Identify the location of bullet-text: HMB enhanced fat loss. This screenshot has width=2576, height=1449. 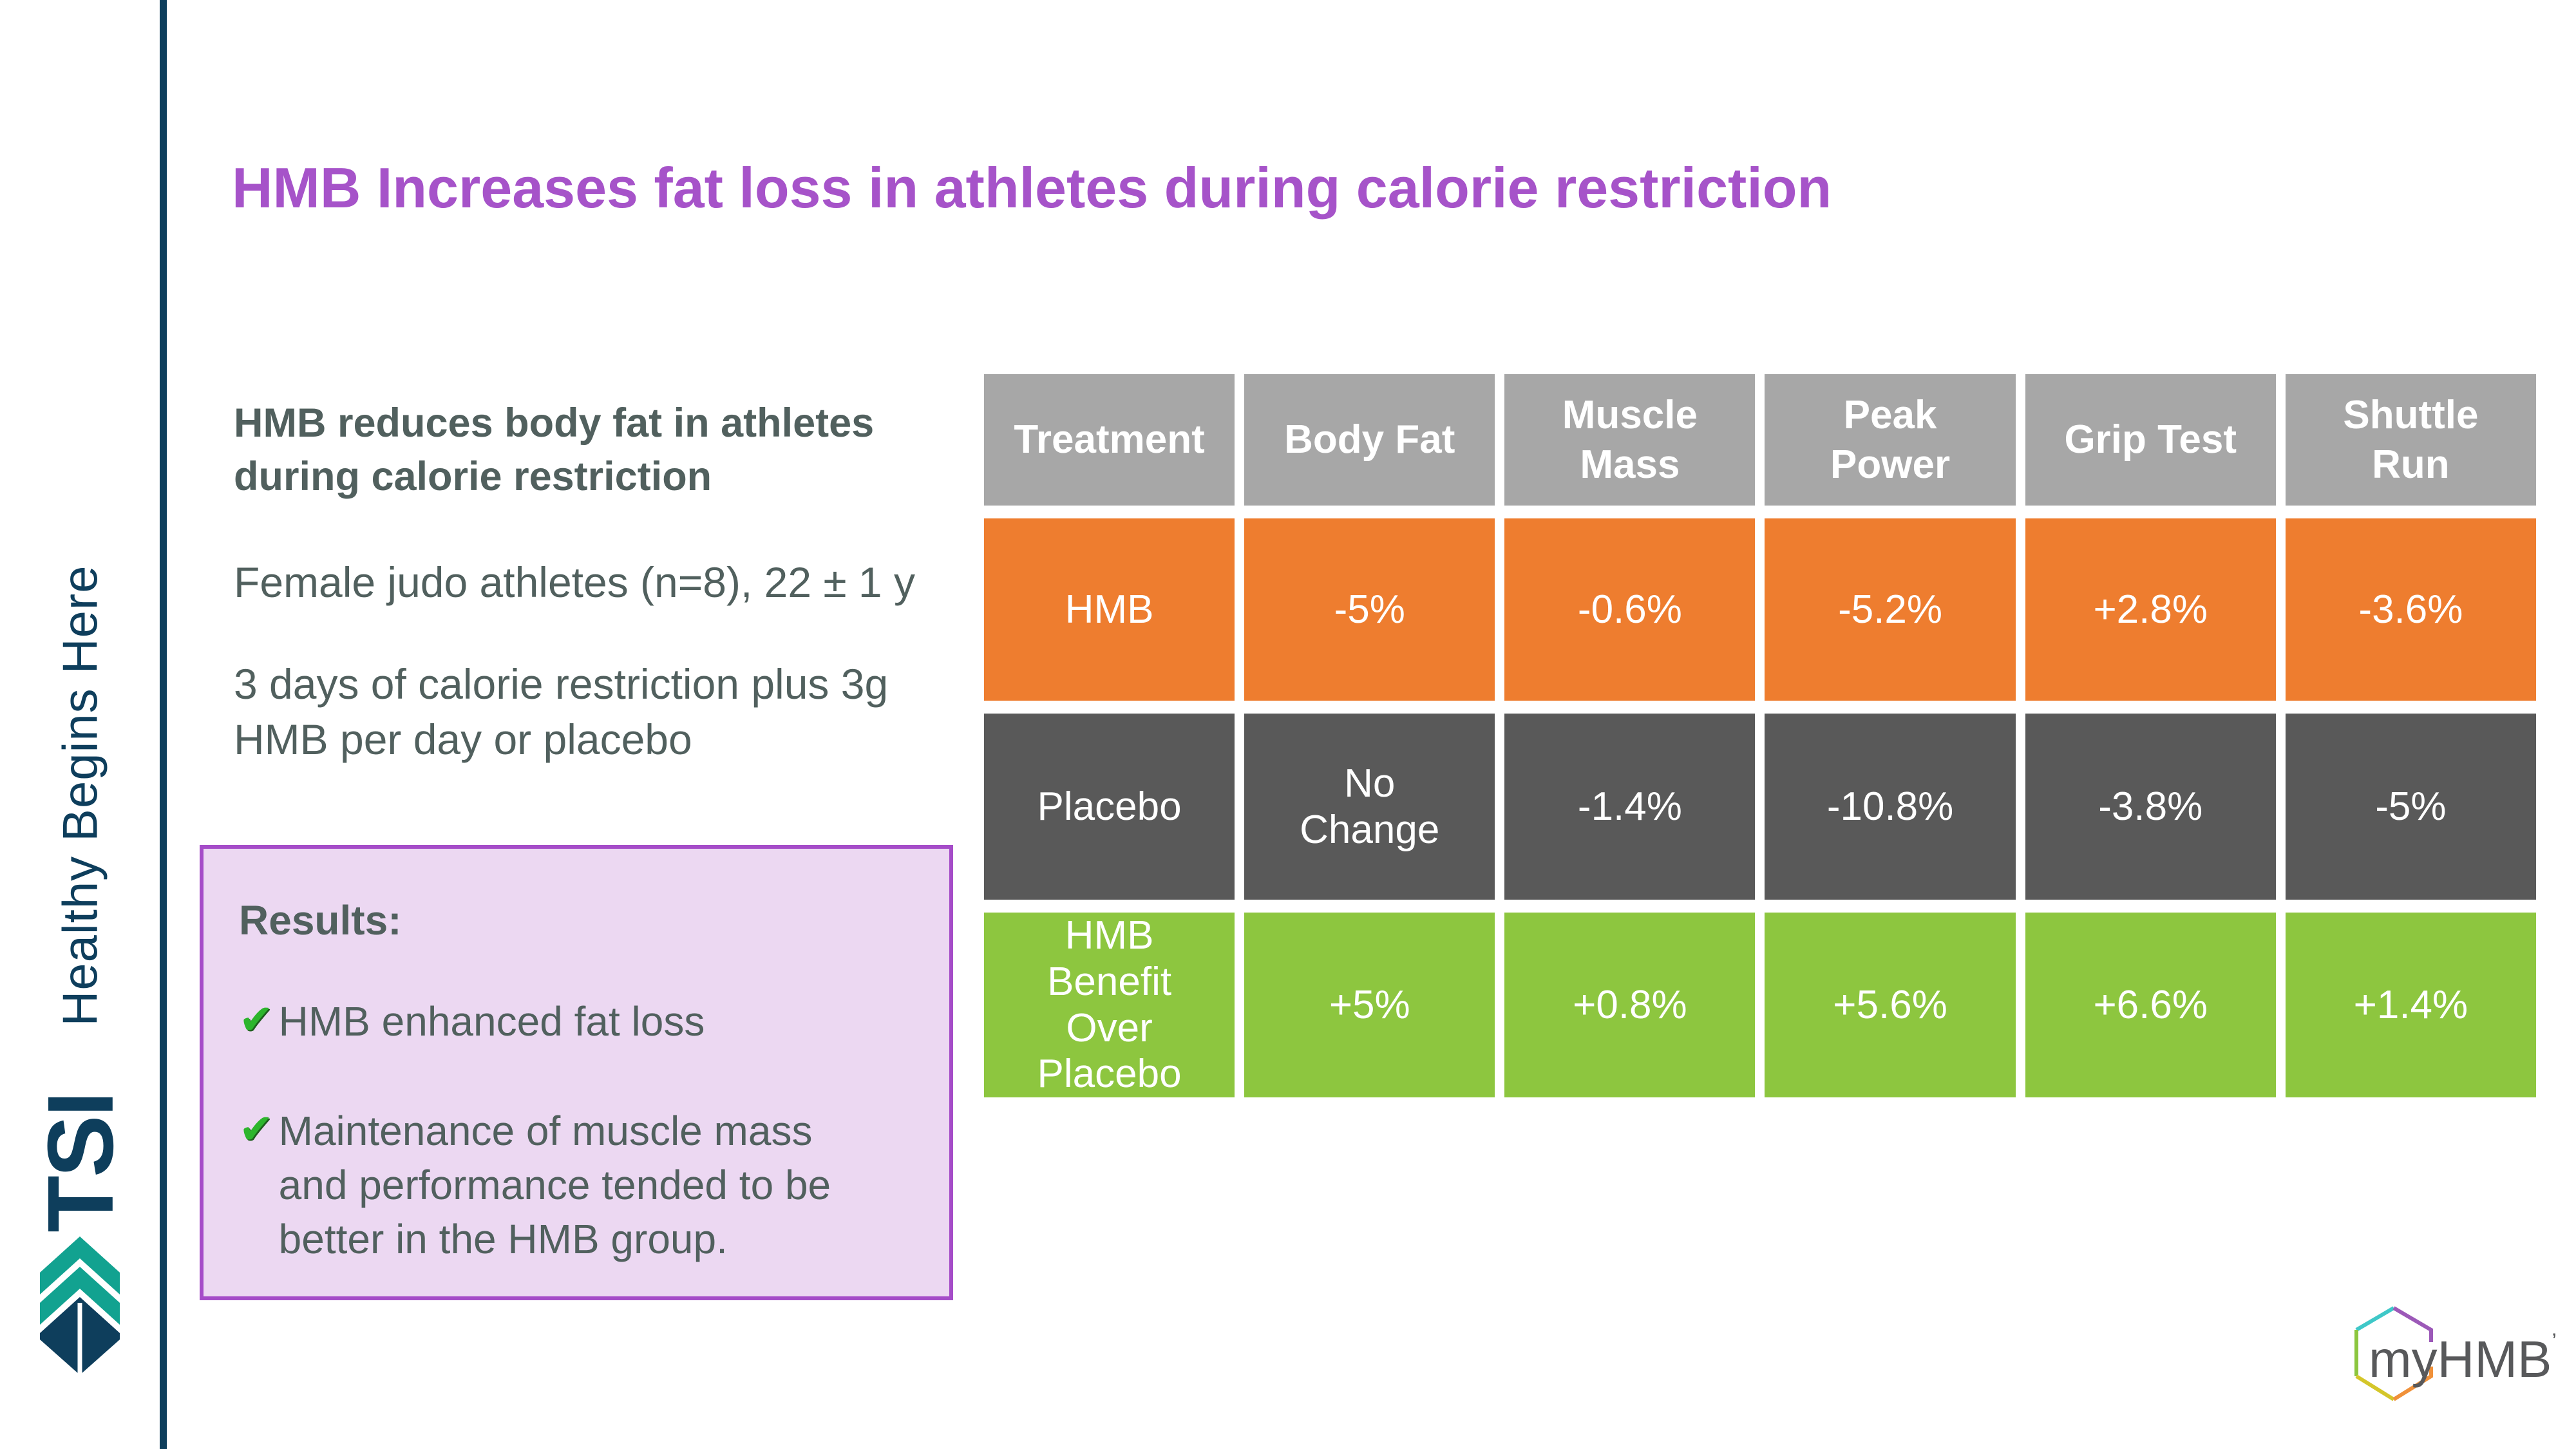
(492, 1021).